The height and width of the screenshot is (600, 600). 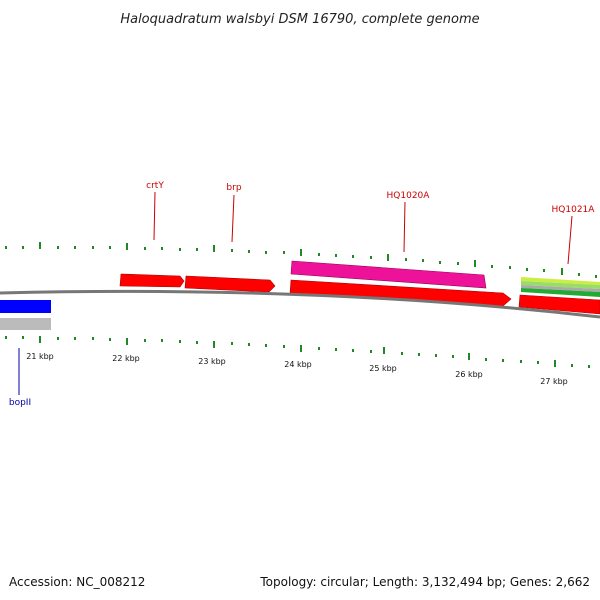 I want to click on outer-tick-row, so click(x=301, y=260).